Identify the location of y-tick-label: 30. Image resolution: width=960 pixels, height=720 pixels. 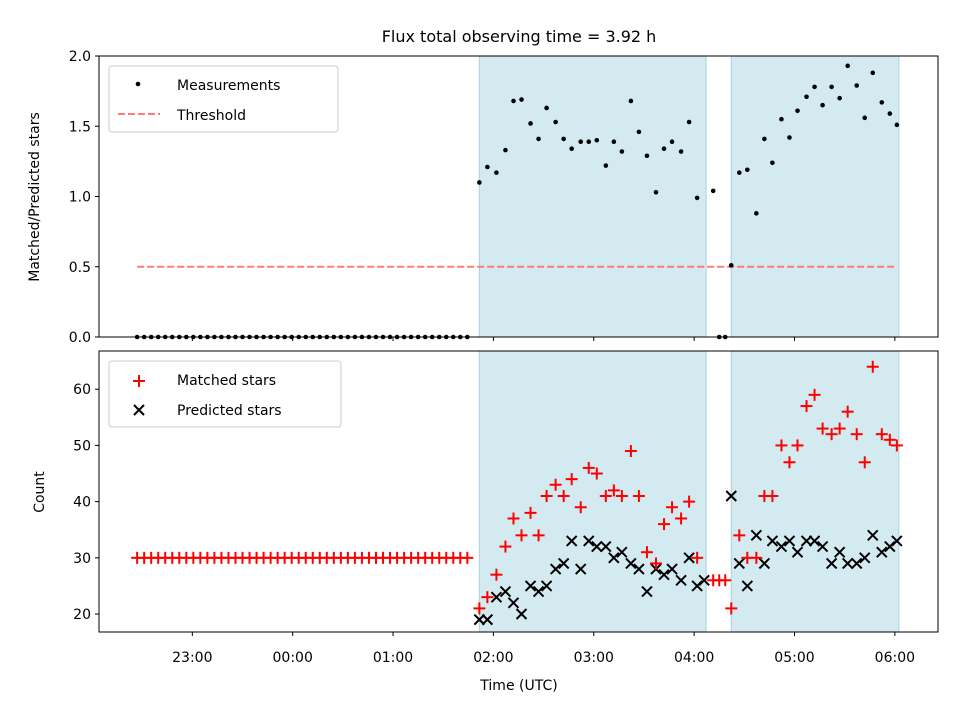
(82, 559).